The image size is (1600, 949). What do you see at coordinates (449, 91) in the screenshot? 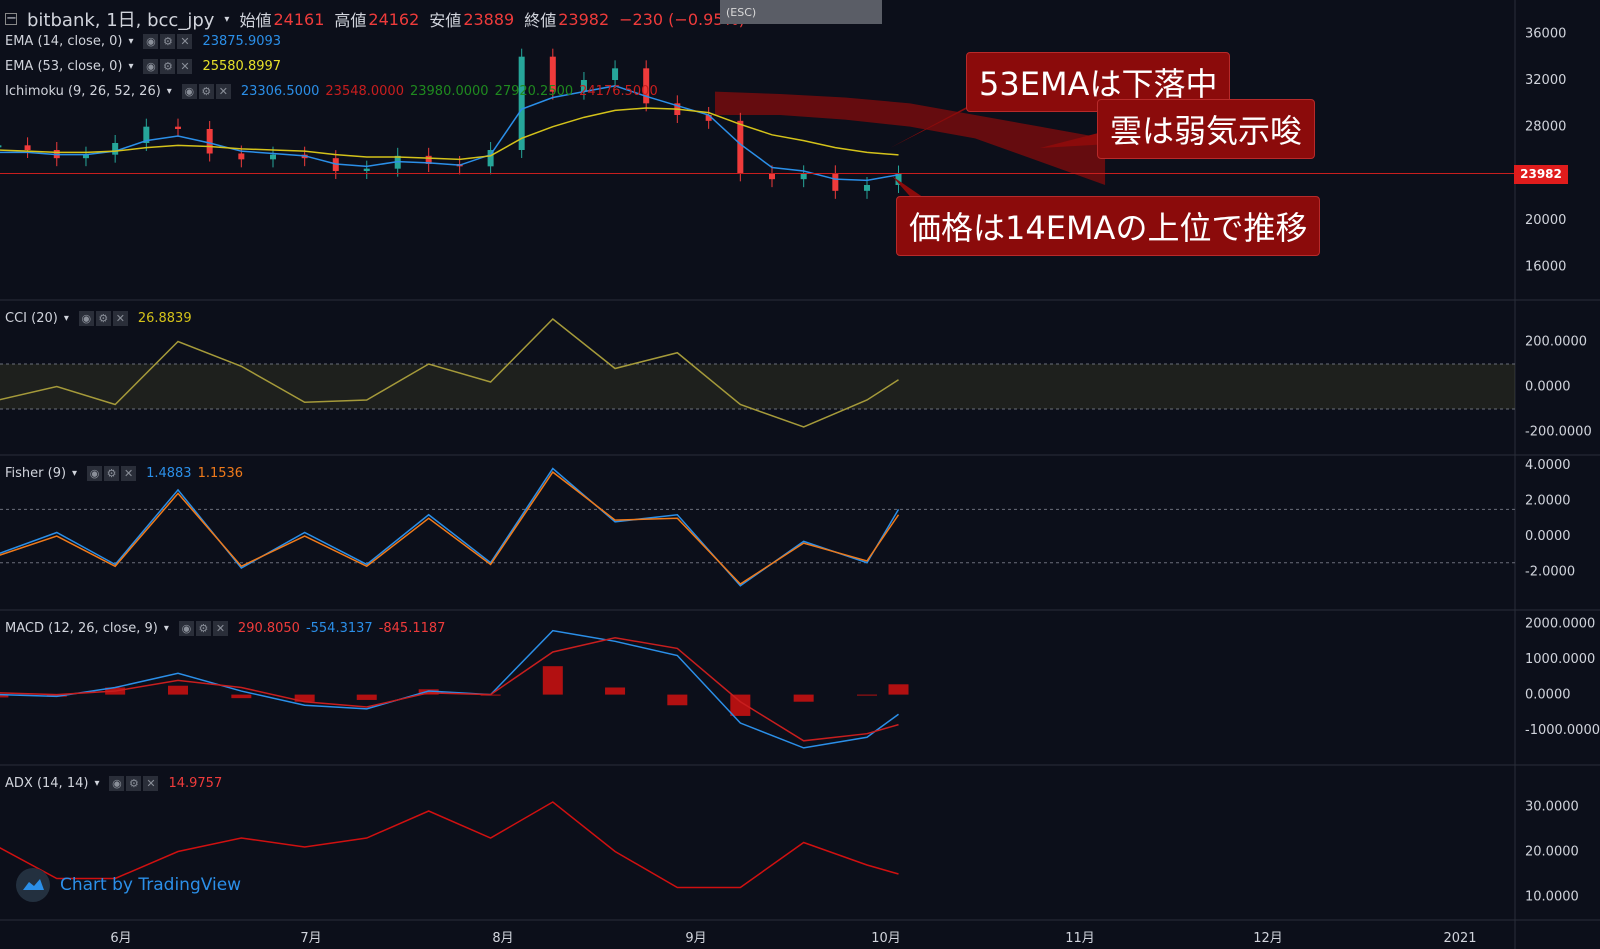
I see `ichimoku-value-3: 23980.0000` at bounding box center [449, 91].